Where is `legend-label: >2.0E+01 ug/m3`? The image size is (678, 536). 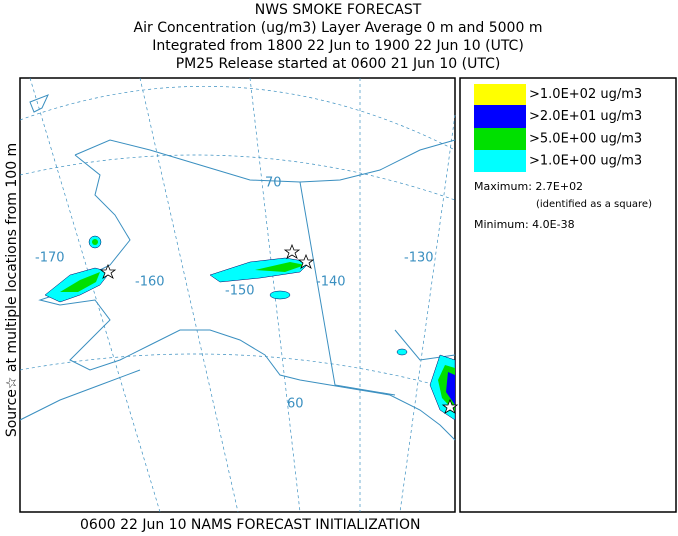
legend-label: >2.0E+01 ug/m3 is located at coordinates (585, 116).